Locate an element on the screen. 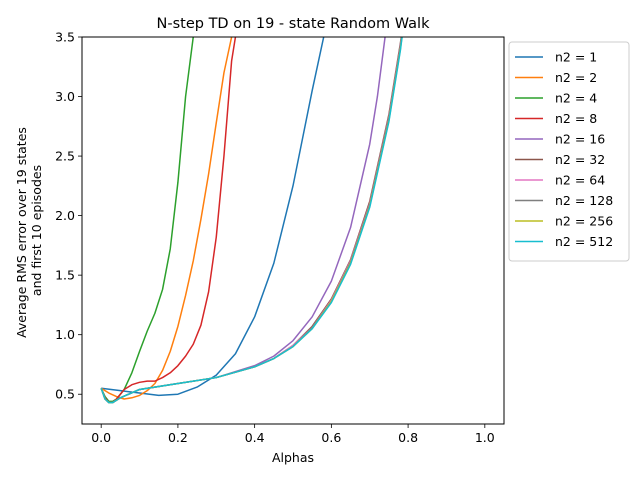 The width and height of the screenshot is (640, 480). y-tick-label: 1.5 is located at coordinates (65, 275).